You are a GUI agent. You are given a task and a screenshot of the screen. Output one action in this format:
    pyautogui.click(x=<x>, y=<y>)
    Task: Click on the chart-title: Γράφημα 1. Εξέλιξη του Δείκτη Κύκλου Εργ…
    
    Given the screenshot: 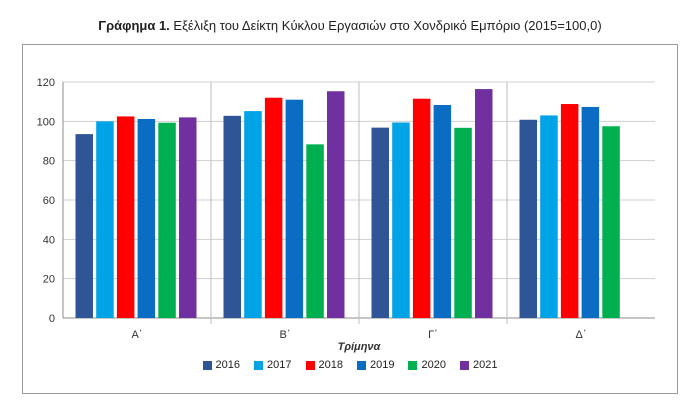 What is the action you would take?
    pyautogui.click(x=350, y=25)
    